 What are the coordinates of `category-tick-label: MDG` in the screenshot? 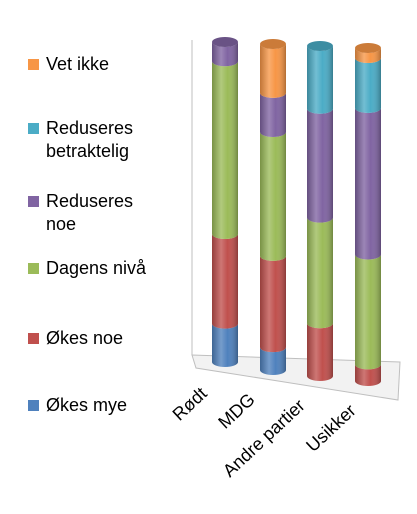 It's located at (236, 410).